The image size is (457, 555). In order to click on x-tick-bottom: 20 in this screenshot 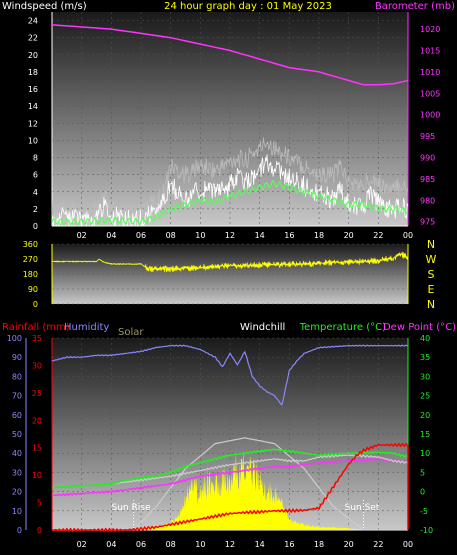, I will do `click(349, 544)`.